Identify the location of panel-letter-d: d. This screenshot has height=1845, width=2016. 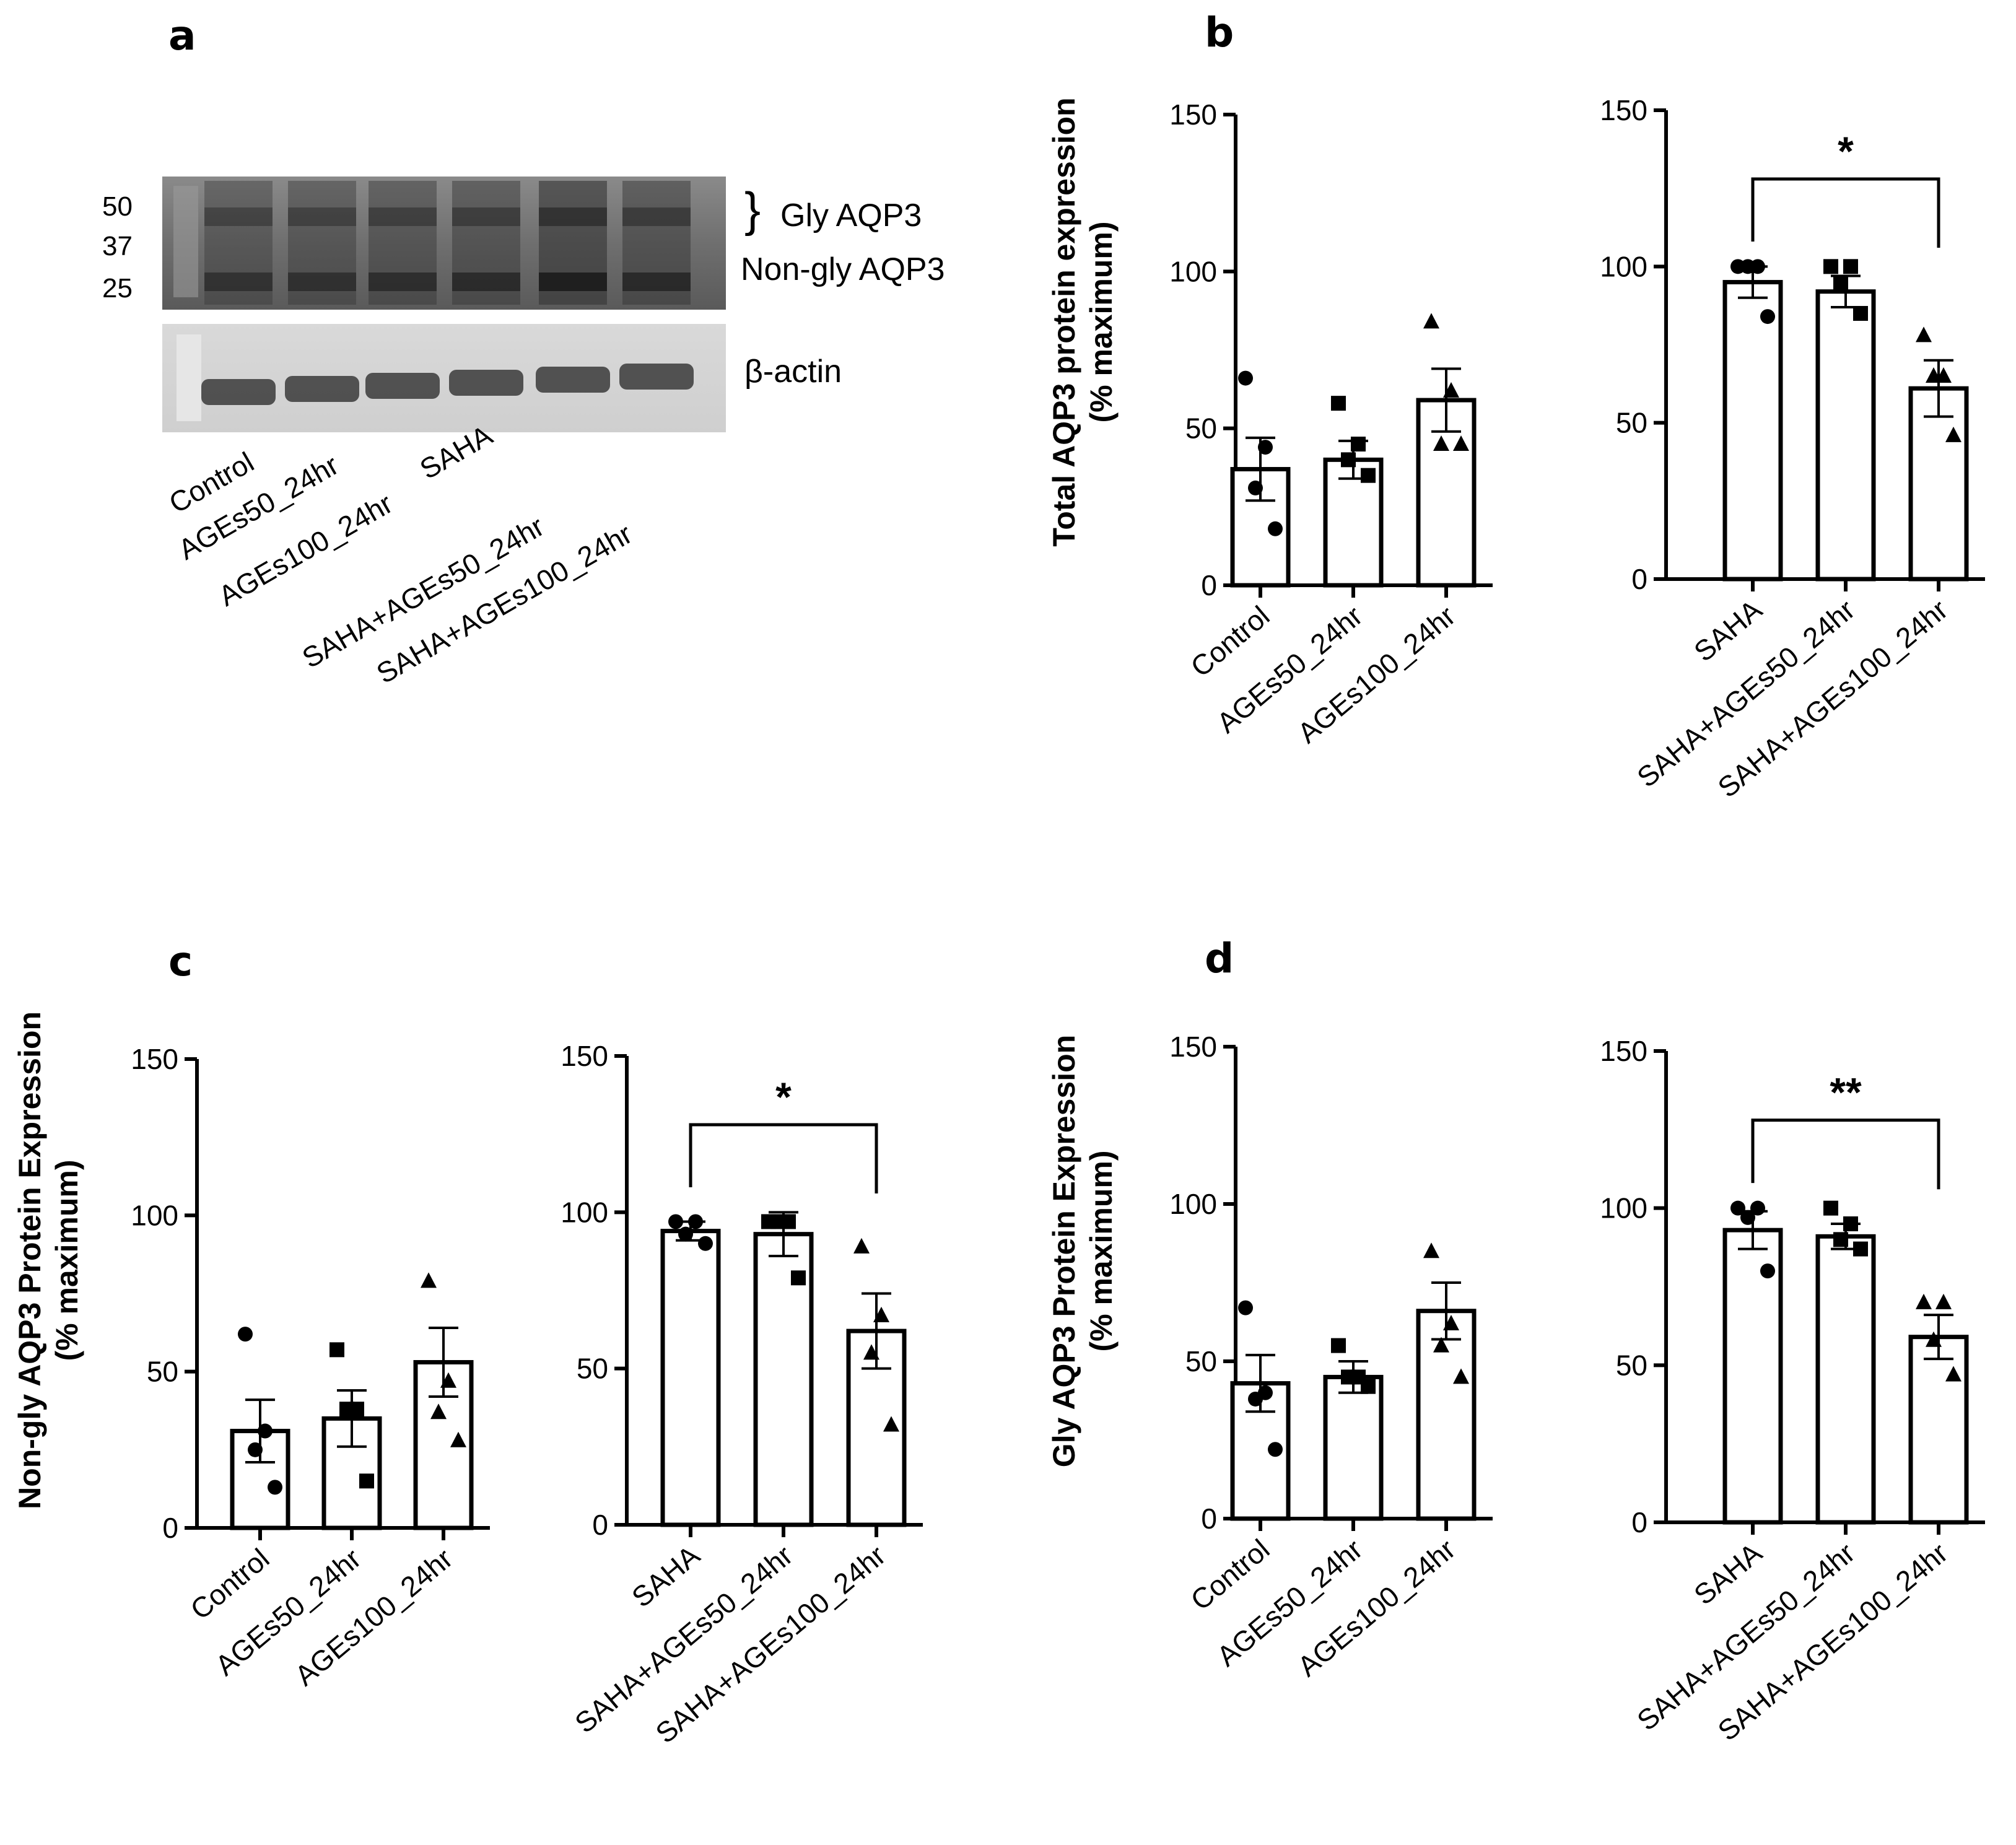
(1219, 958).